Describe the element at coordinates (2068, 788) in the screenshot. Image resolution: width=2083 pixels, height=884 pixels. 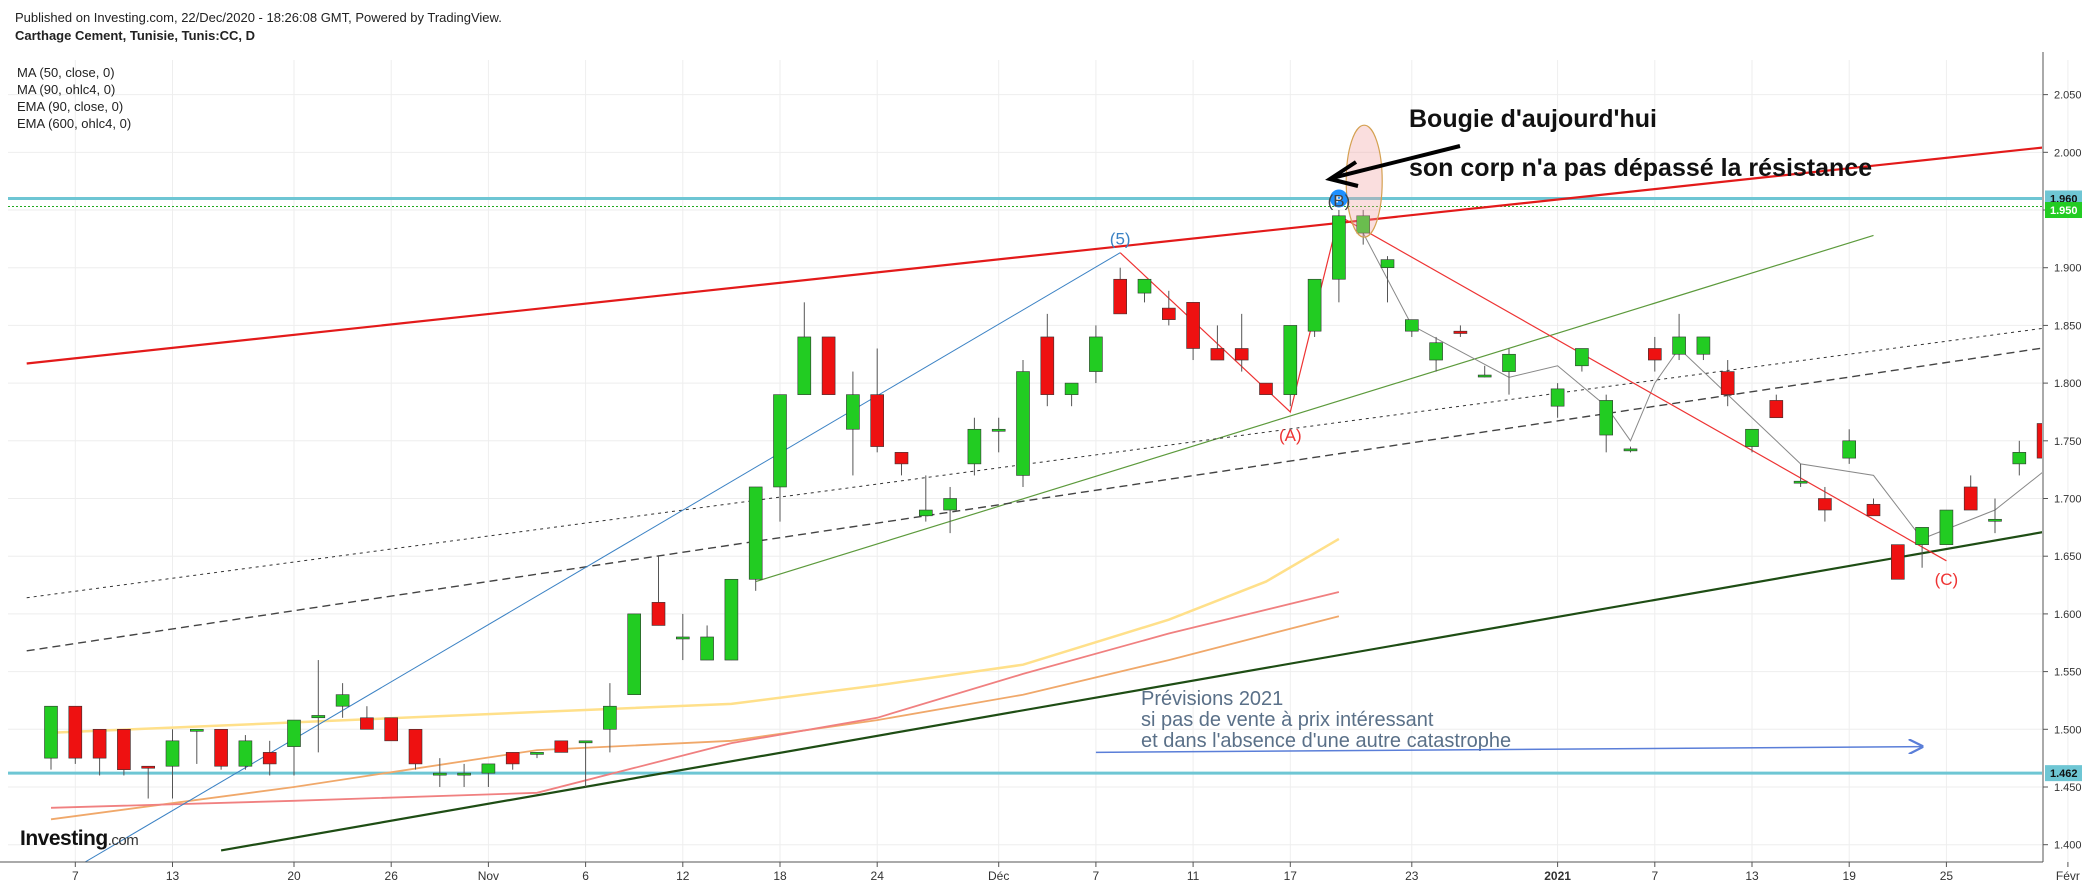
I see `y-tick-label: 1.450` at that location.